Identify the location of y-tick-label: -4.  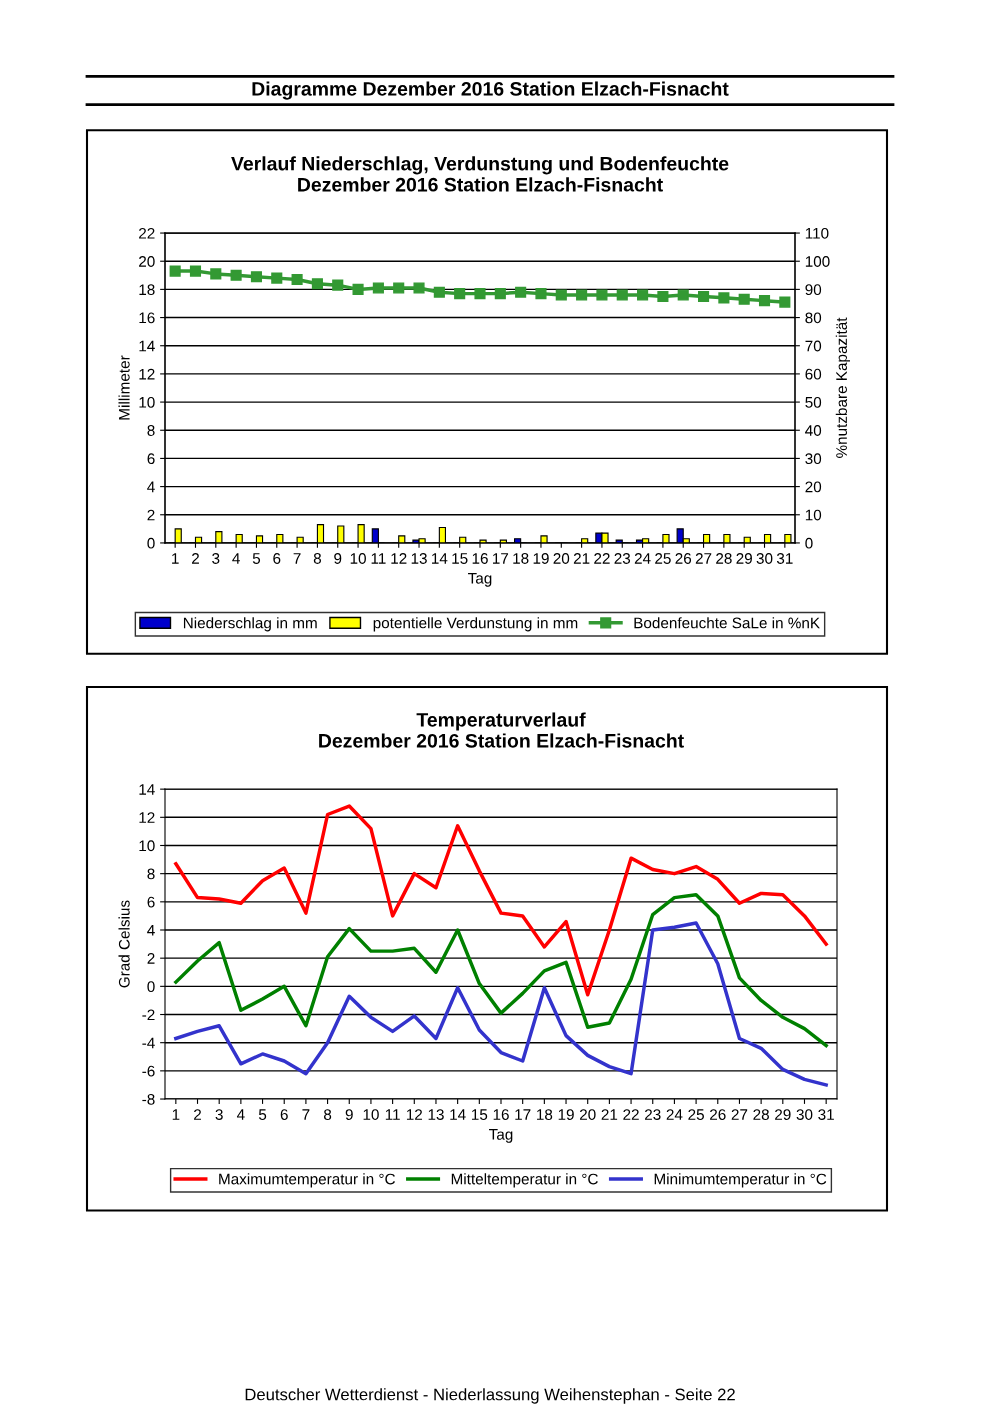
(148, 1043).